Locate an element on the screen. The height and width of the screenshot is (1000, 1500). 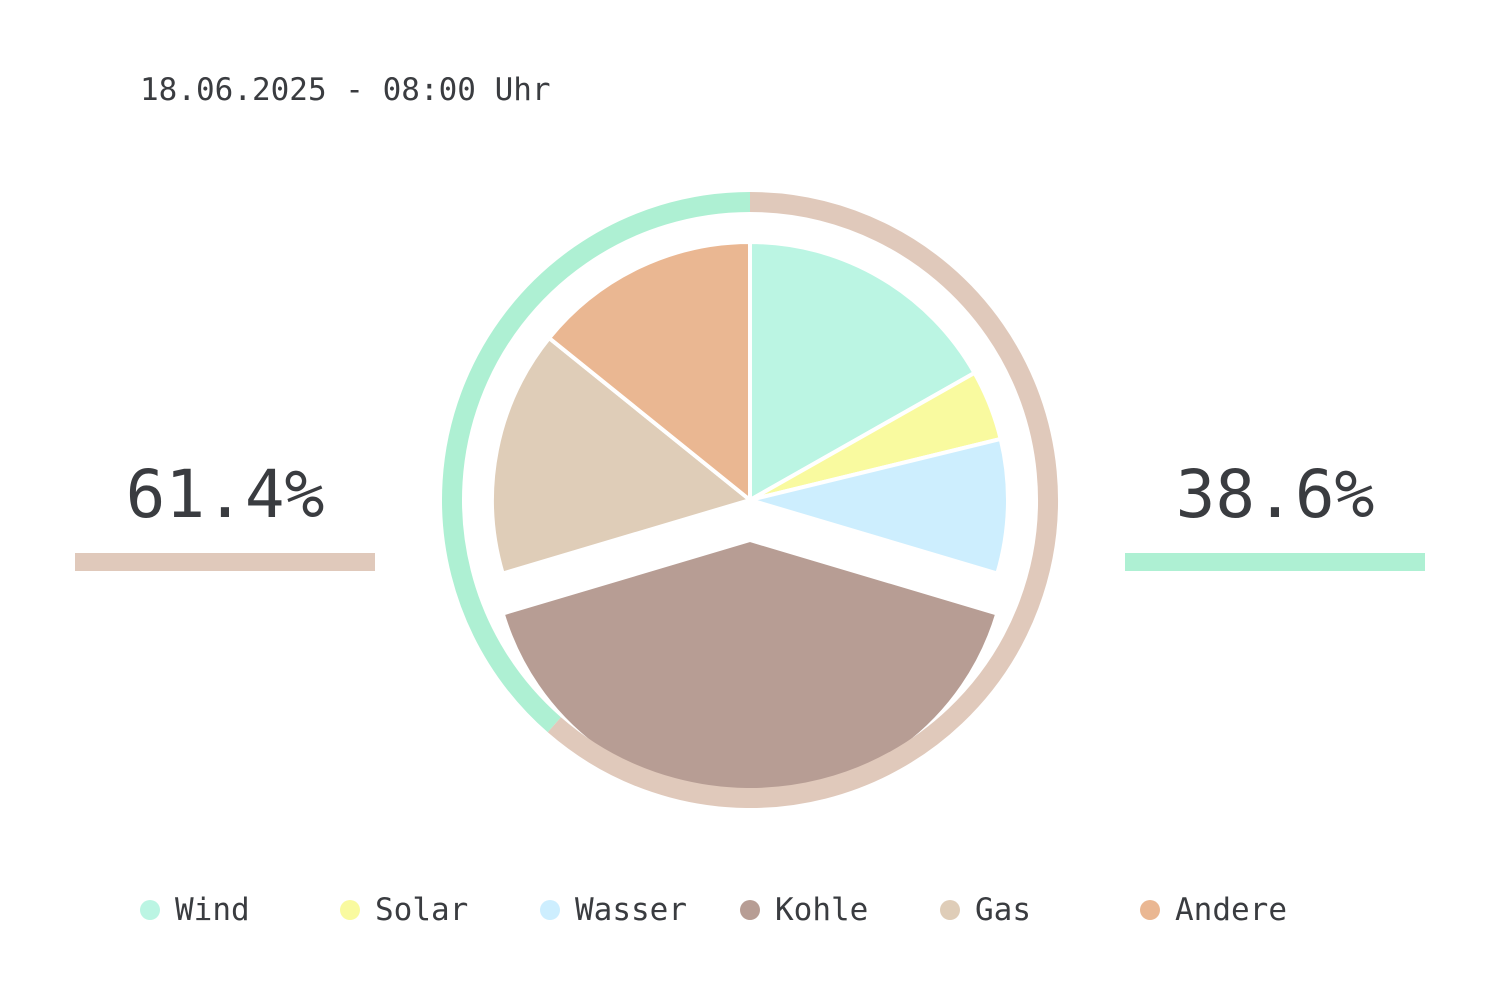
legend-item-solar: Solar is located at coordinates (404, 910).